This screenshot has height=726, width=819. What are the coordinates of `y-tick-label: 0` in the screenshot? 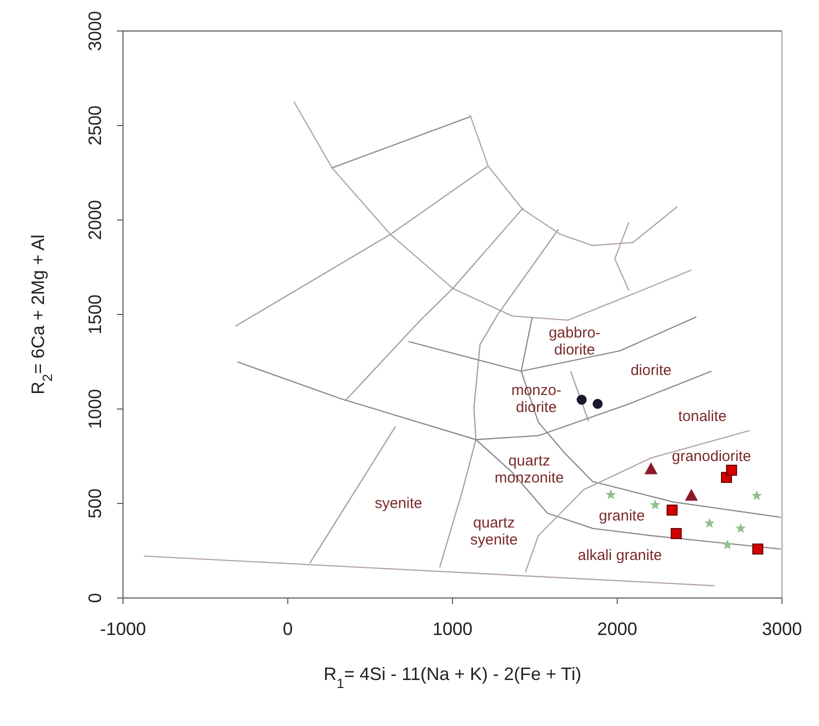 It's located at (95, 598).